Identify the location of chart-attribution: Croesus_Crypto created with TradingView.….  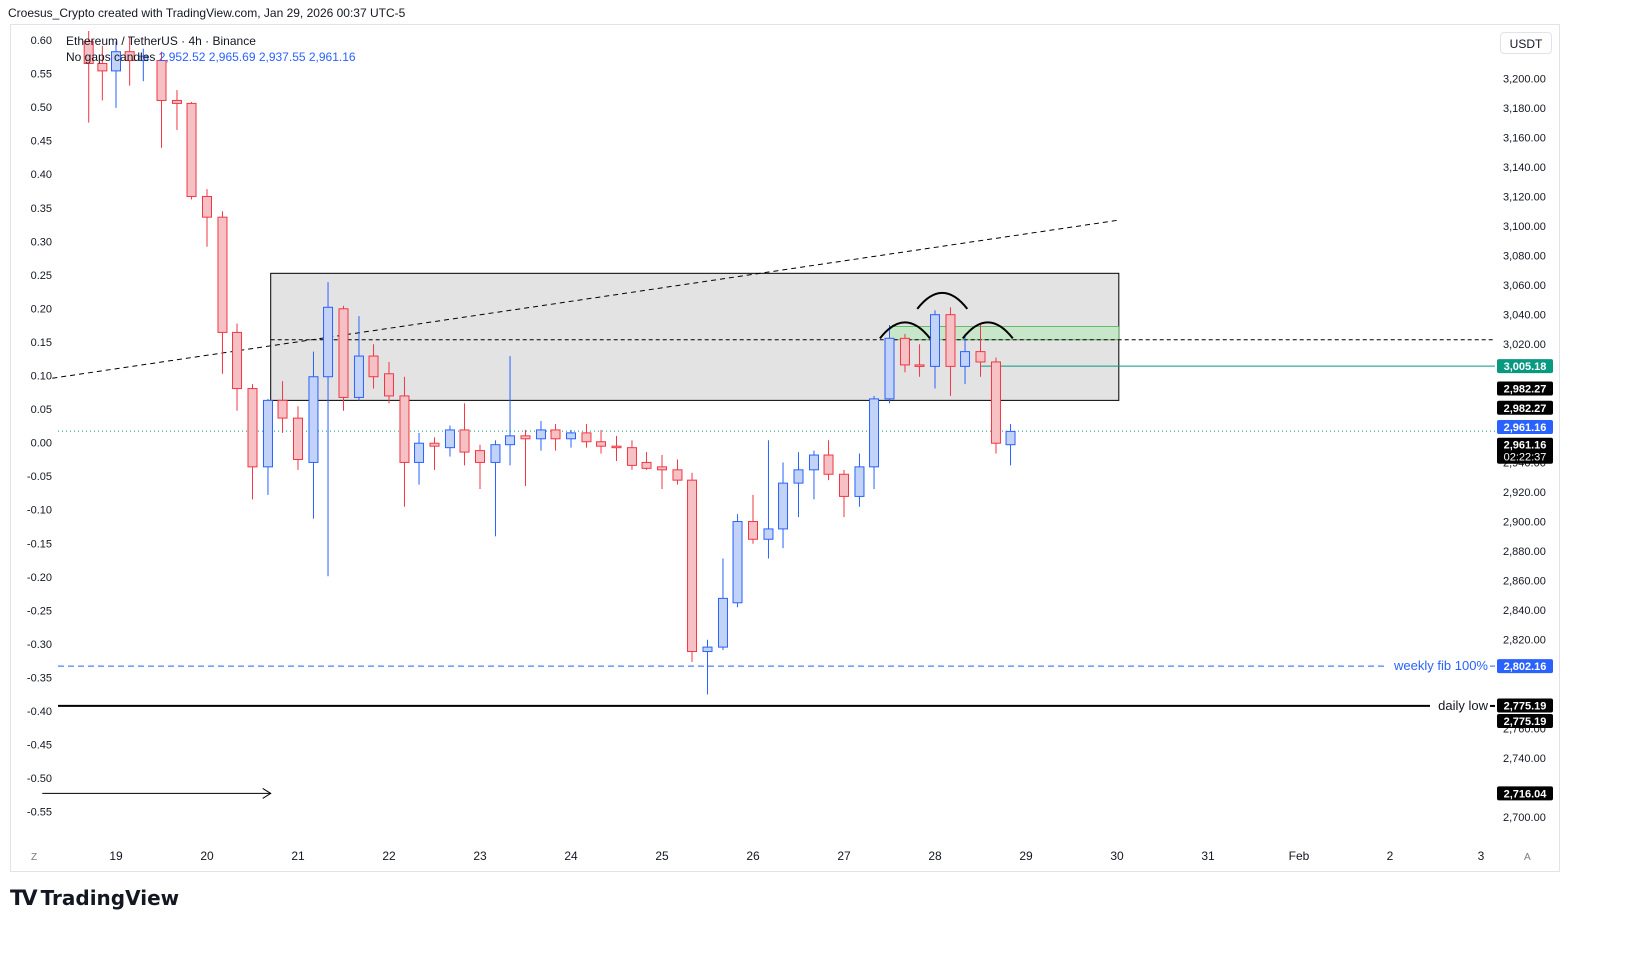
(207, 13).